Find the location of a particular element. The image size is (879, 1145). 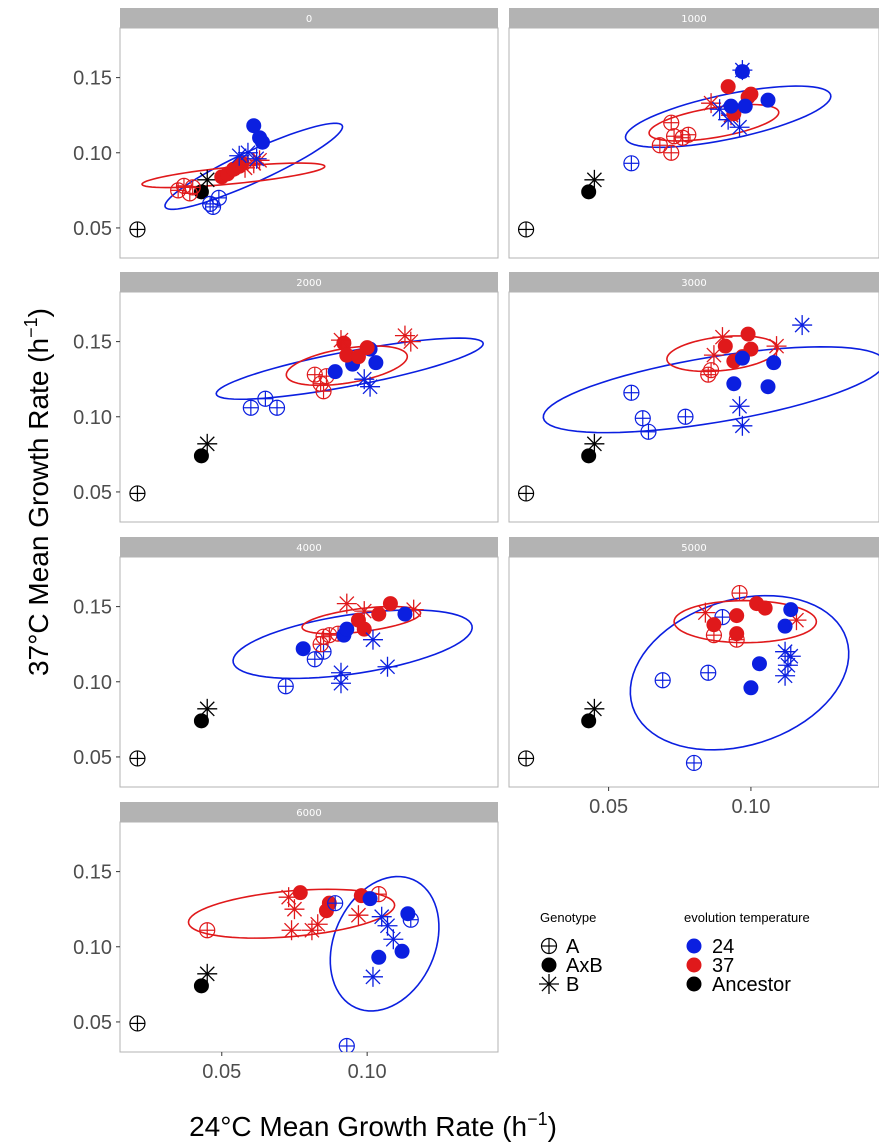

facet-strip-label: 6000 is located at coordinates (308, 813).